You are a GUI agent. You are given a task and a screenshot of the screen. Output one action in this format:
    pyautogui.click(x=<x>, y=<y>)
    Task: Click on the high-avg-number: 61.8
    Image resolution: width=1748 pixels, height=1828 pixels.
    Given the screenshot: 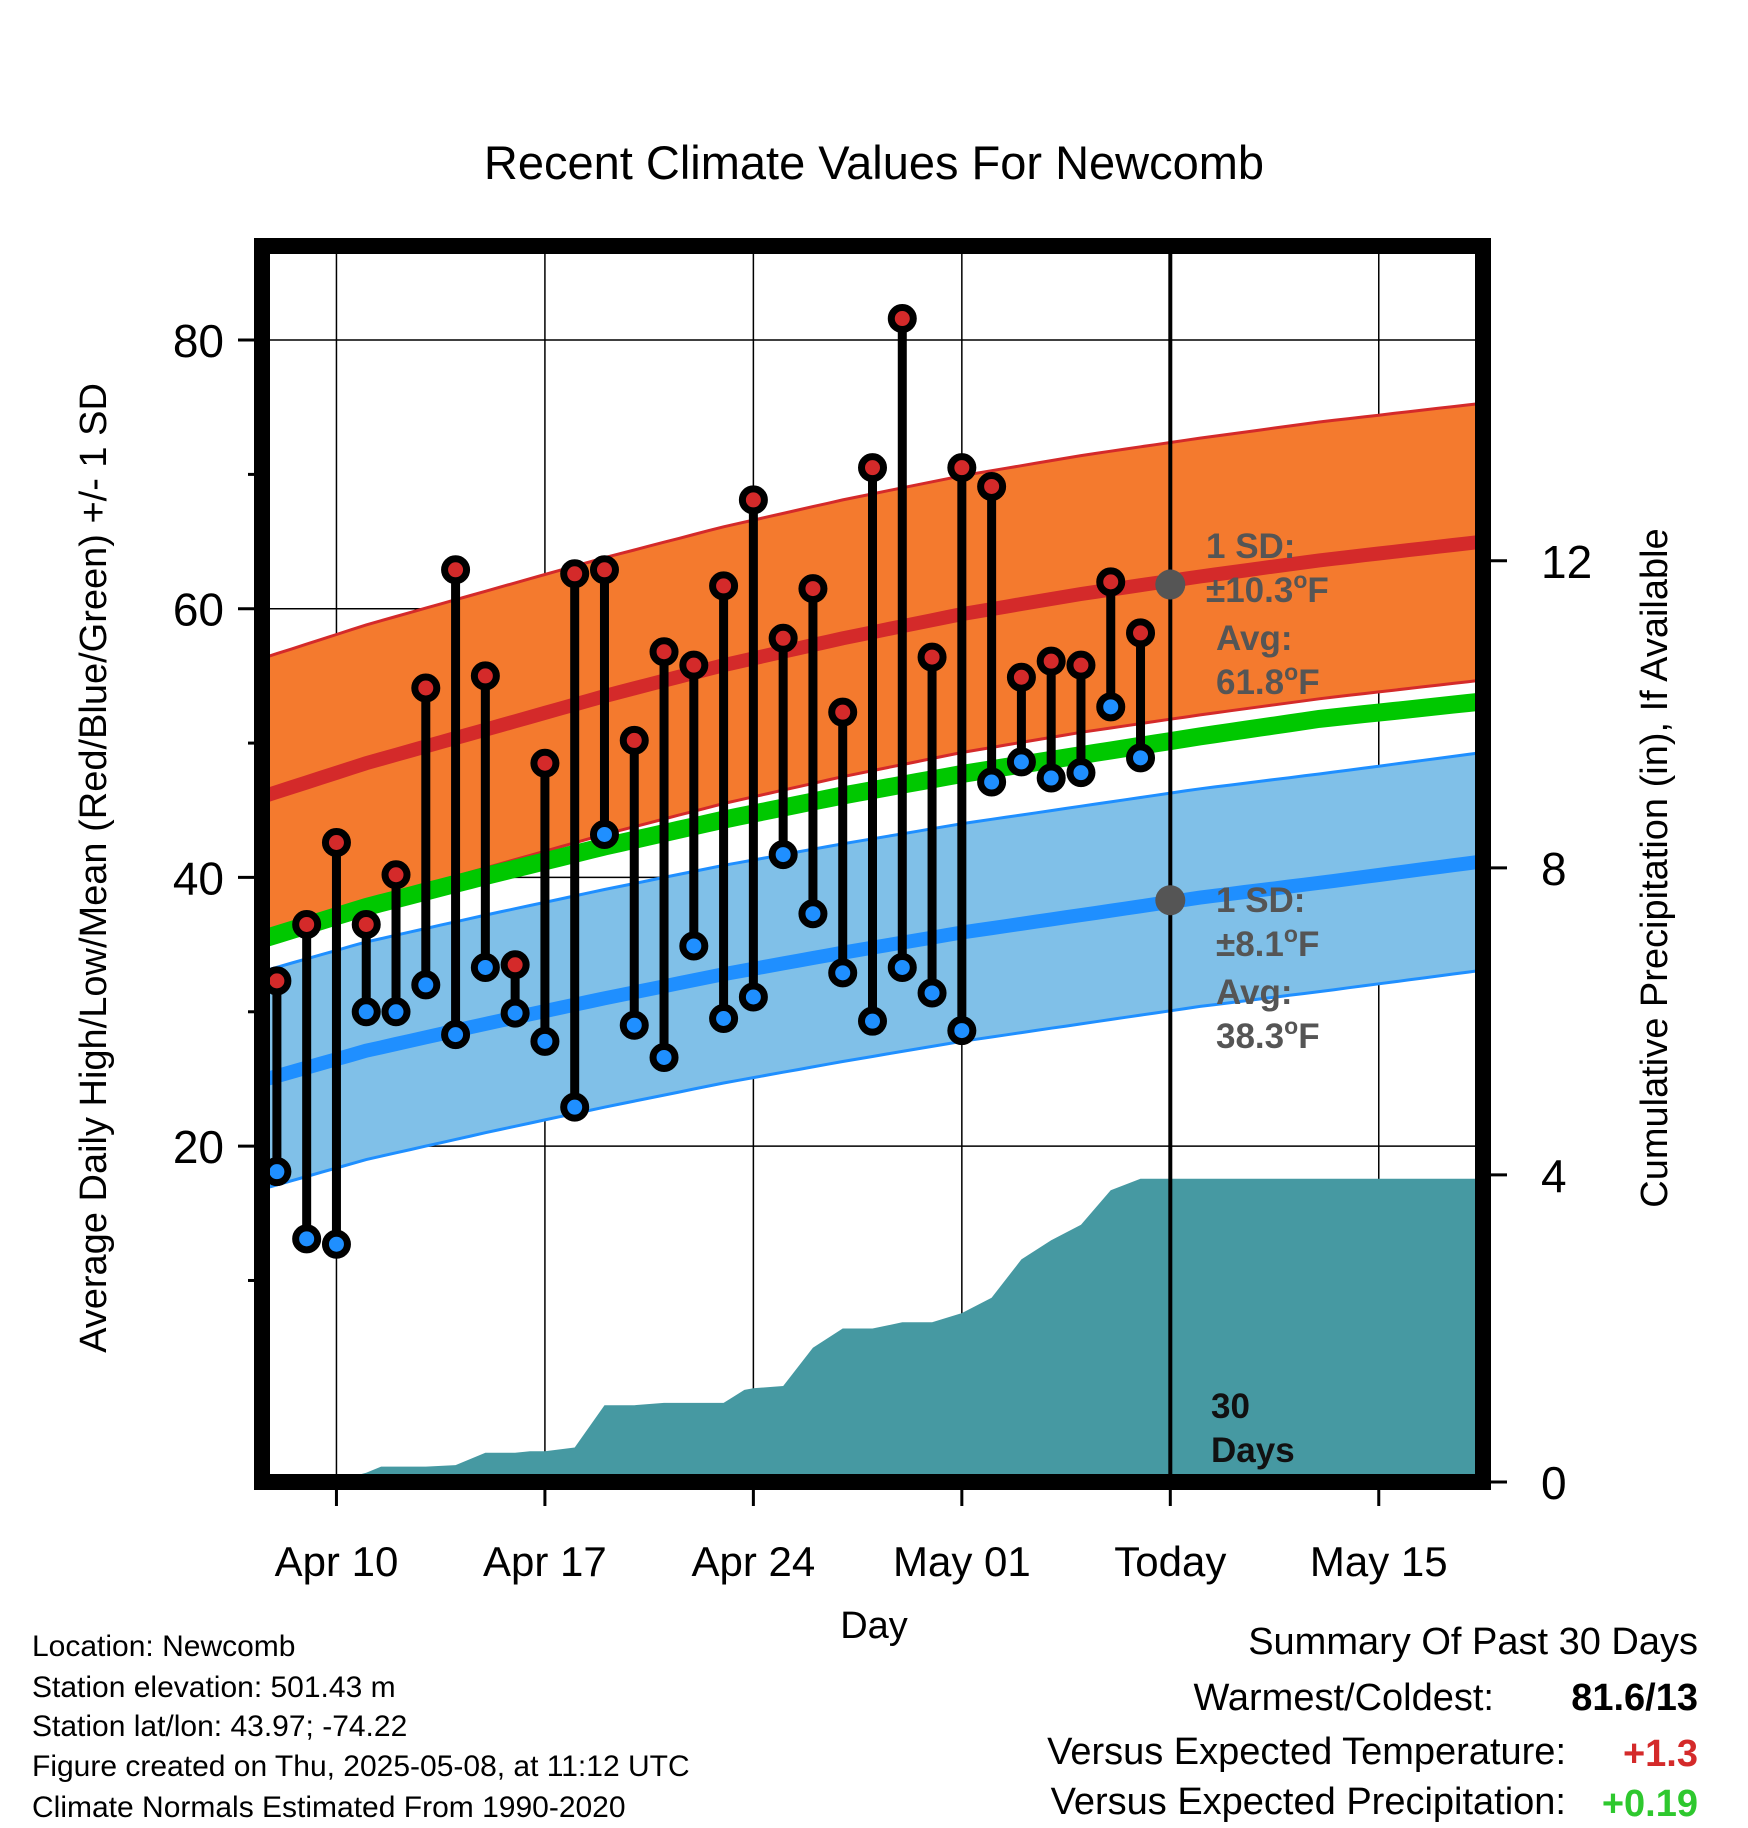 What is the action you would take?
    pyautogui.click(x=1250, y=682)
    